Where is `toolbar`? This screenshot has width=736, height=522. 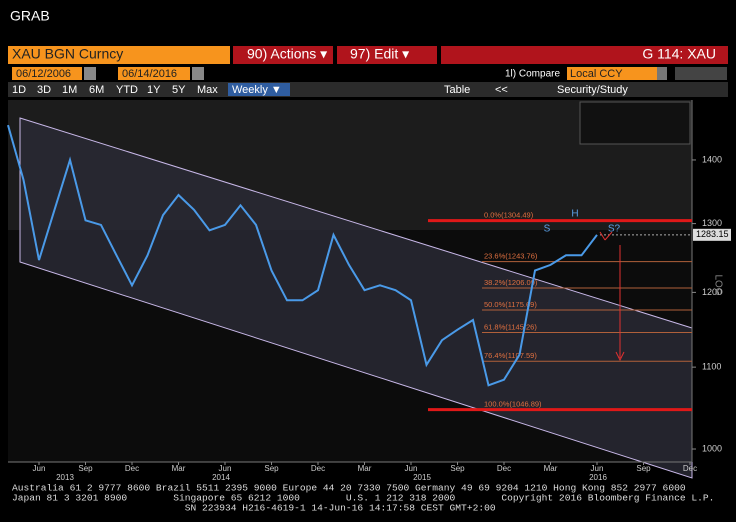 toolbar is located at coordinates (368, 89).